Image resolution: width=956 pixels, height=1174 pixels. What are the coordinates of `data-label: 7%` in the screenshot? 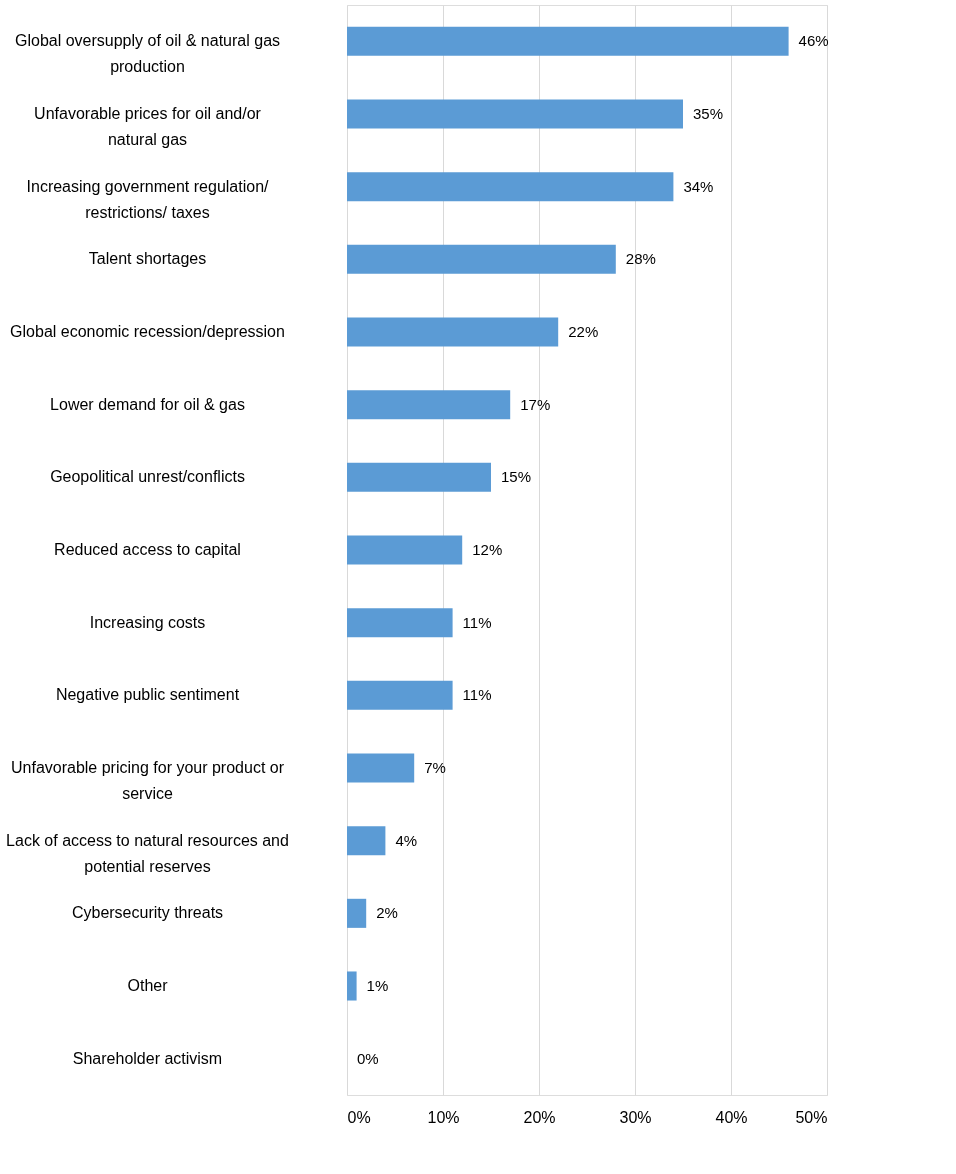 It's located at (435, 767).